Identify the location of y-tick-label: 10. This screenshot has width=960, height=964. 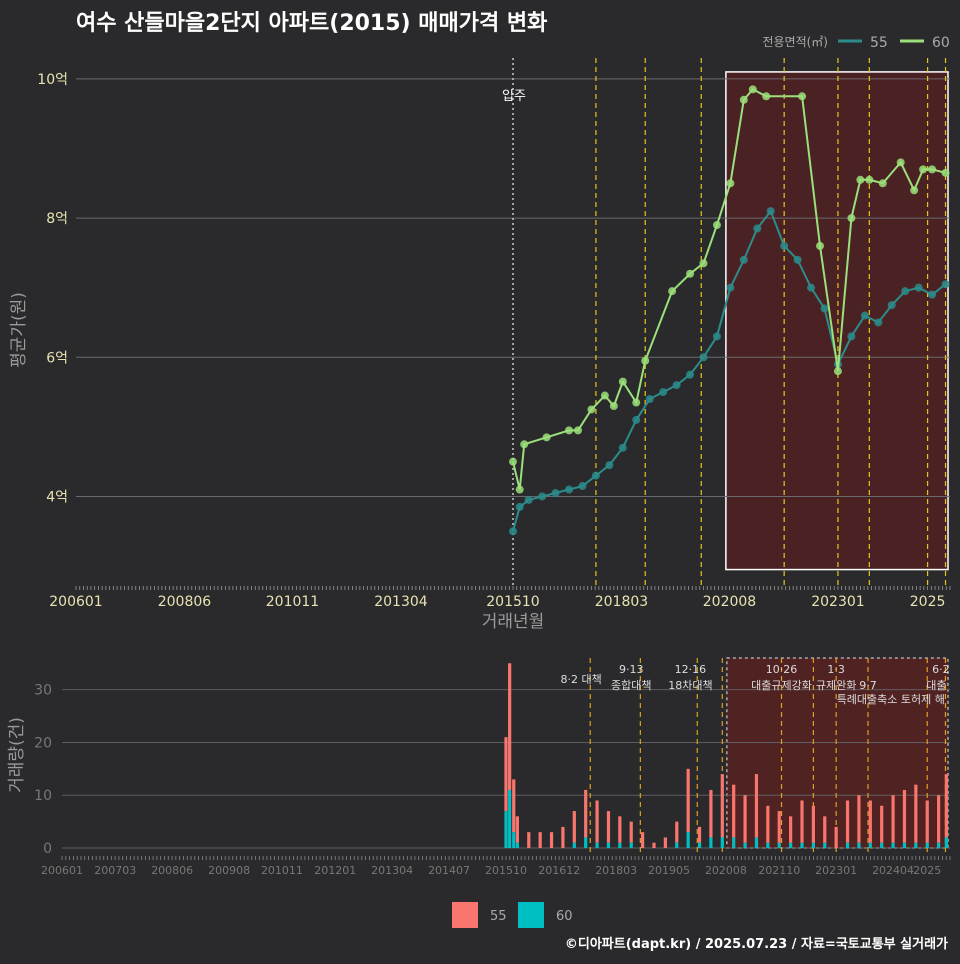
(43, 796).